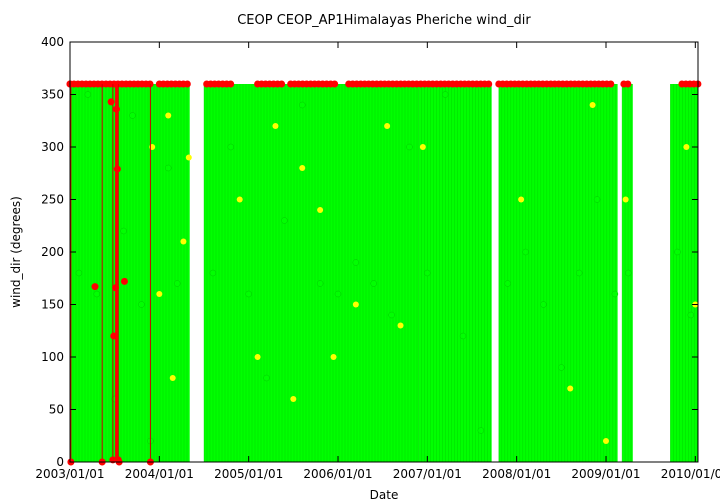  Describe the element at coordinates (605, 474) in the screenshot. I see `x-tick-label-2009/01/01: 2009/01/01` at that location.